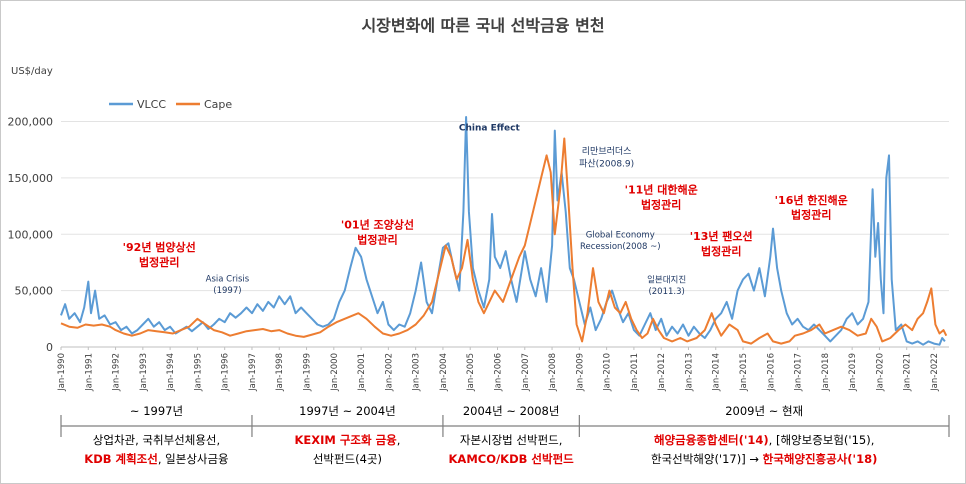 This screenshot has height=484, width=966. I want to click on annotation-a16: 법정관리, so click(811, 215).